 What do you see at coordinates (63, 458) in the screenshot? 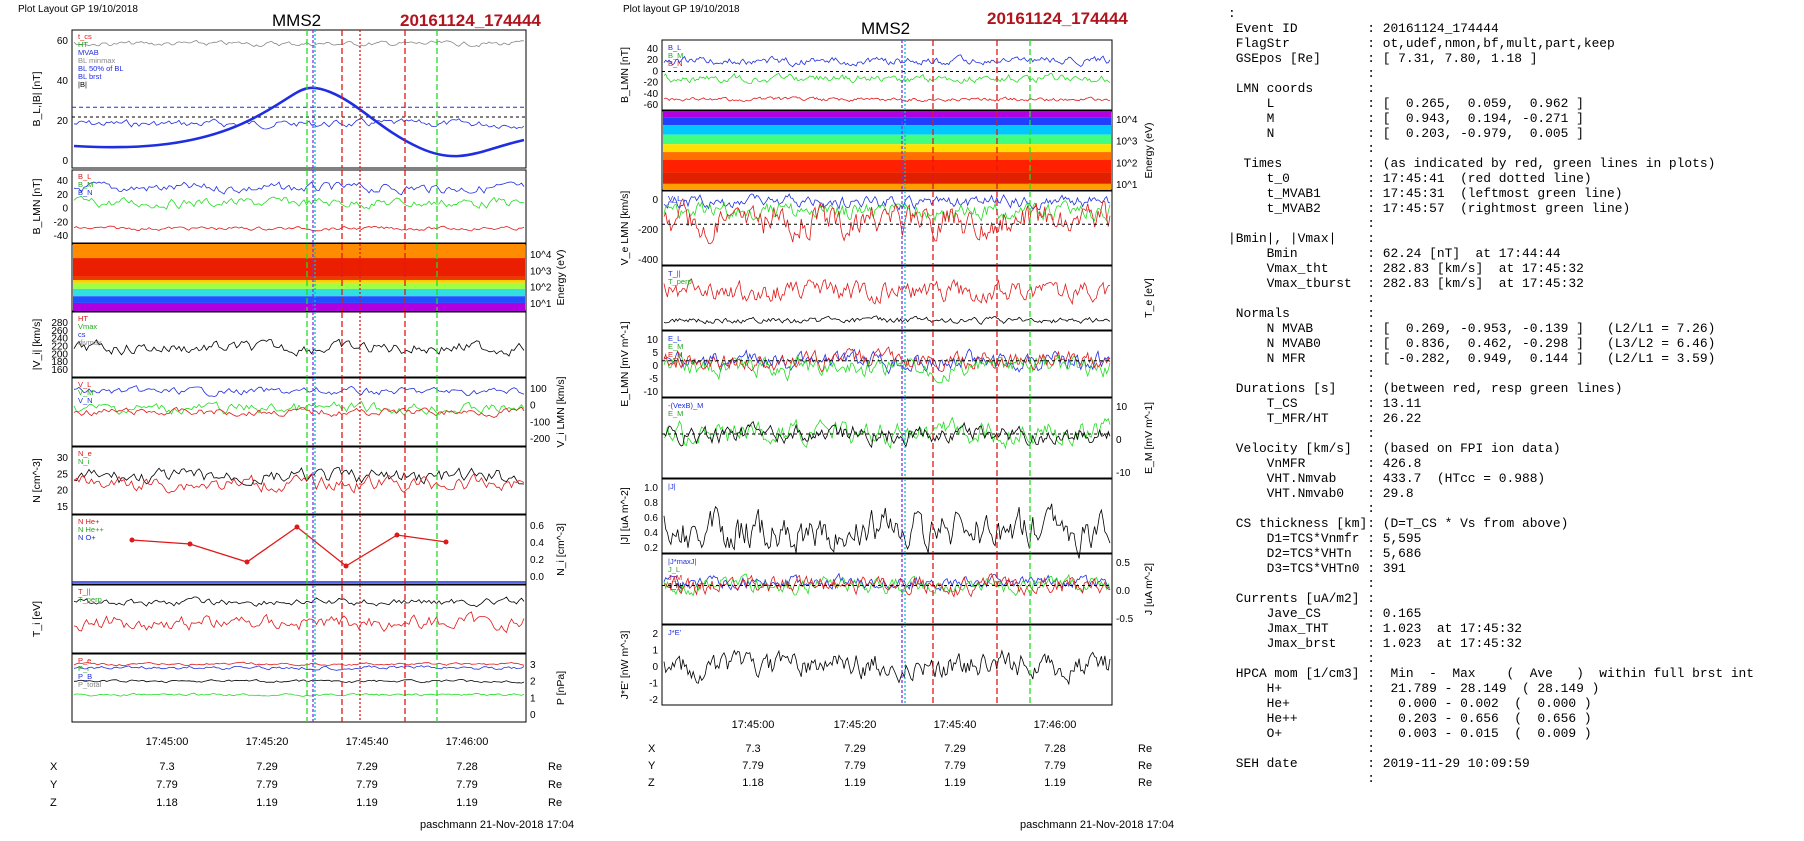
I see `y-tick-label: 30` at bounding box center [63, 458].